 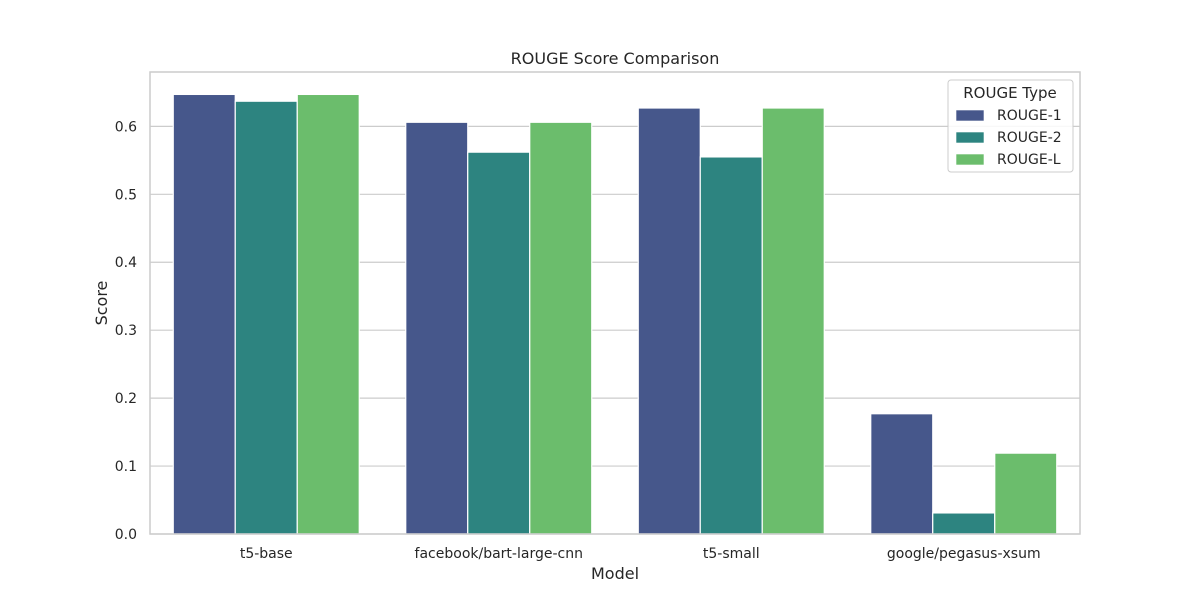 I want to click on legend-label-rouge-l: ROUGE-L, so click(x=1029, y=160).